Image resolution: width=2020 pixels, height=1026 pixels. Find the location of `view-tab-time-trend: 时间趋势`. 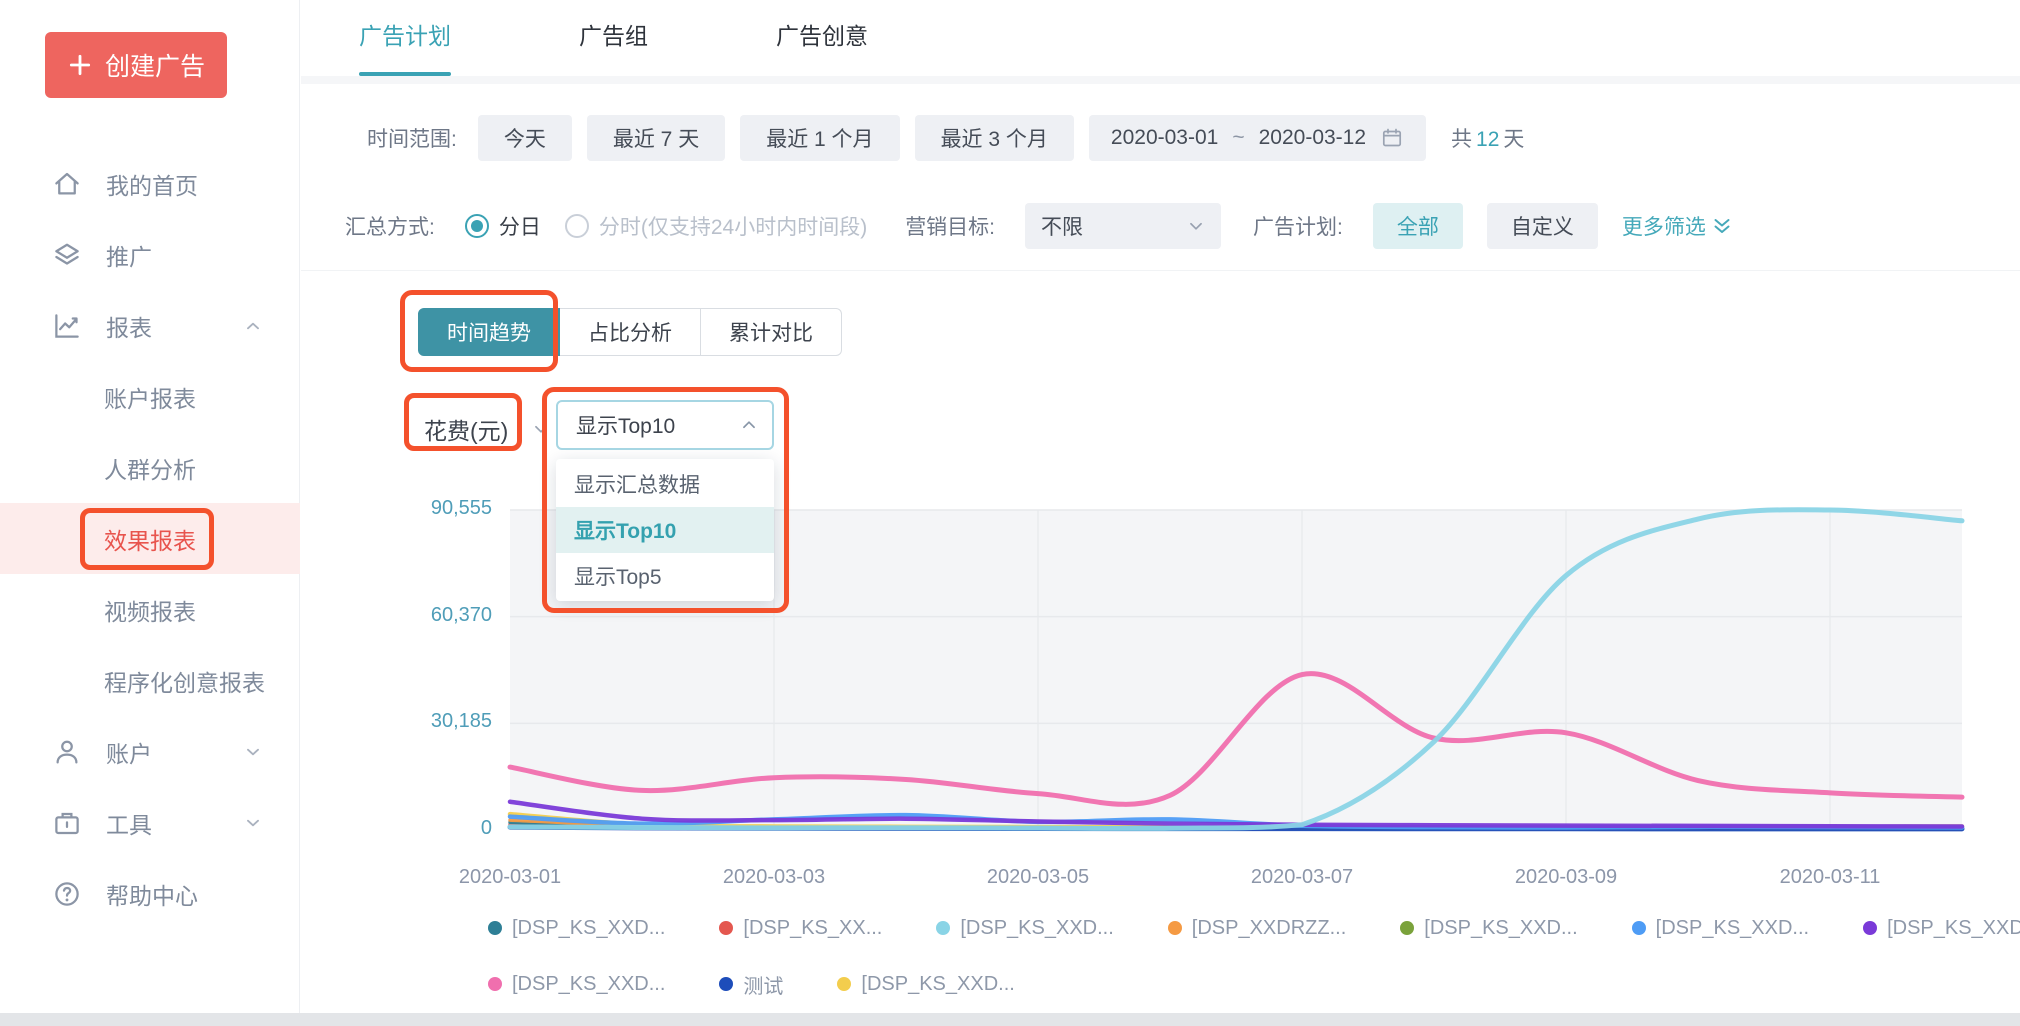

view-tab-time-trend: 时间趋势 is located at coordinates (489, 332).